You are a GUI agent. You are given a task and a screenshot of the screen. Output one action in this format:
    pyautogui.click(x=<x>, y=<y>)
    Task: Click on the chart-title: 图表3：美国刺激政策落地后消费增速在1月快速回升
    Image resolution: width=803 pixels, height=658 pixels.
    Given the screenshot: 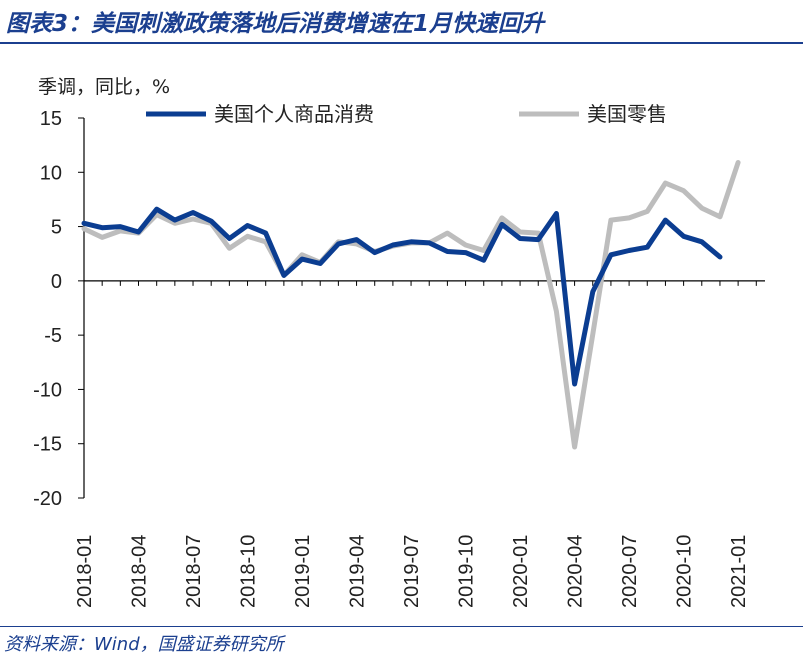 What is the action you would take?
    pyautogui.click(x=275, y=24)
    